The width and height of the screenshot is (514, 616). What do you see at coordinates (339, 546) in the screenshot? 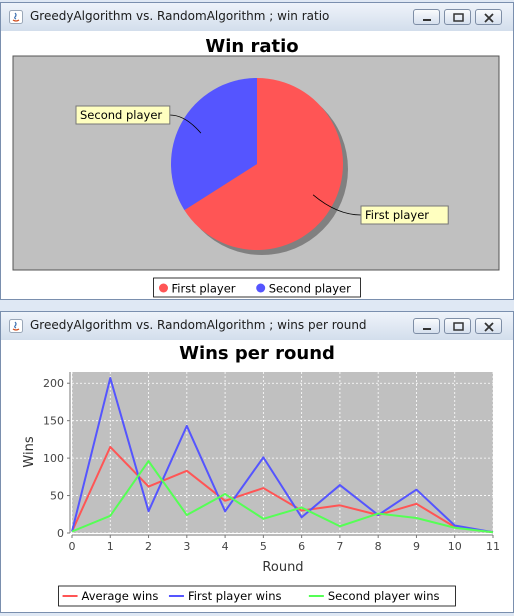
I see `x-tick-label-7: 7` at bounding box center [339, 546].